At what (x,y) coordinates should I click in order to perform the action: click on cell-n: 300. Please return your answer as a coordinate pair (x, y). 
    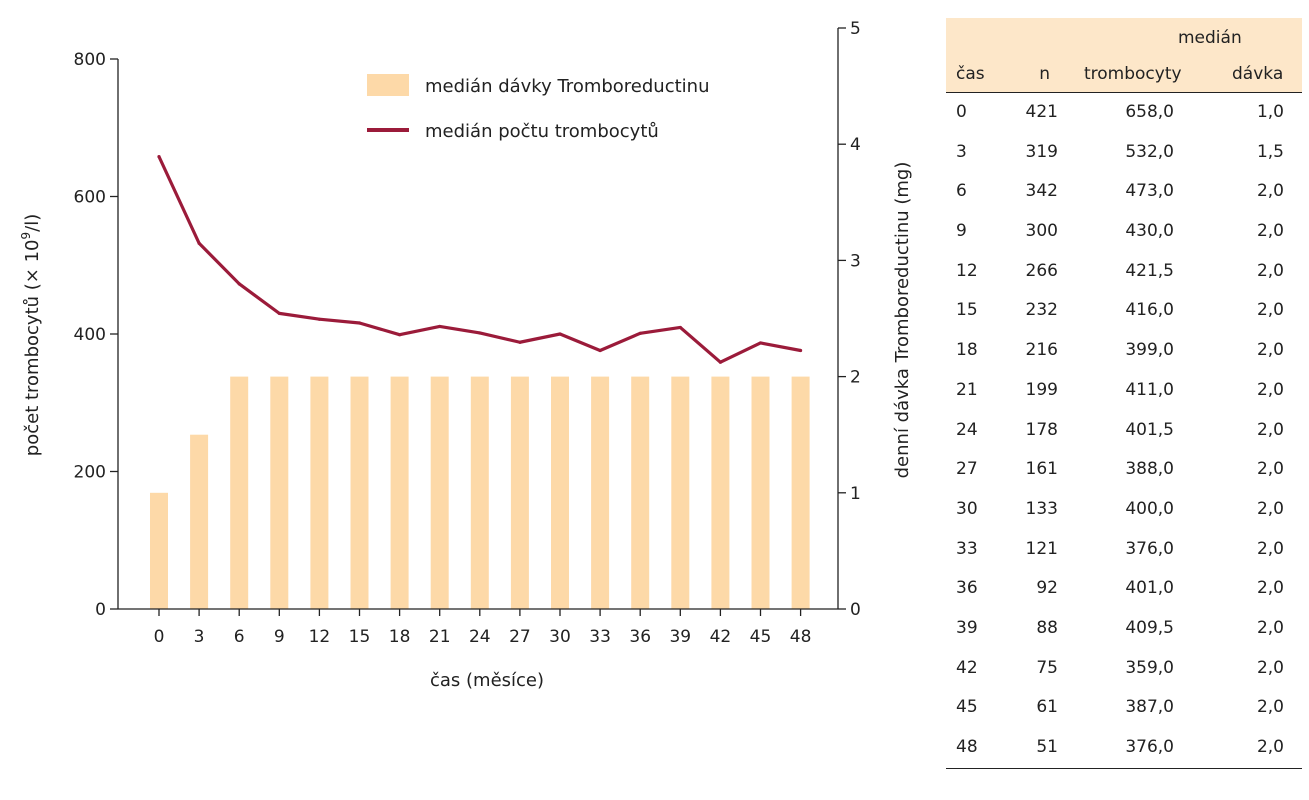
    Looking at the image, I should click on (1041, 231).